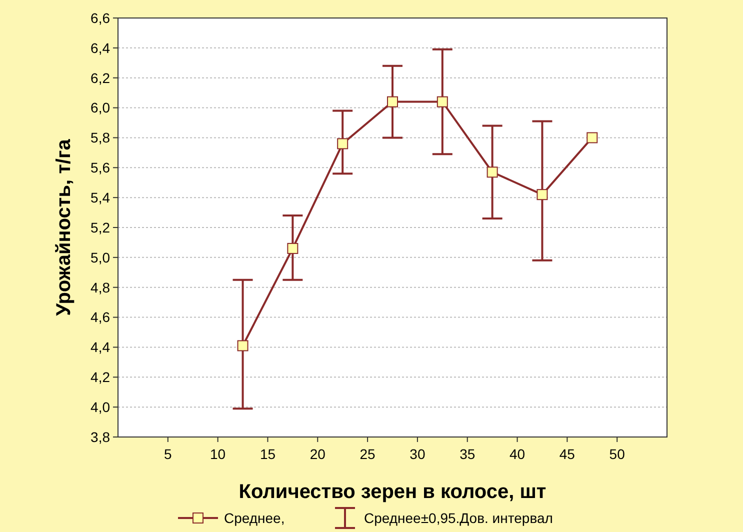 The width and height of the screenshot is (743, 532). Describe the element at coordinates (418, 454) in the screenshot. I see `x-tick-label: 30` at that location.